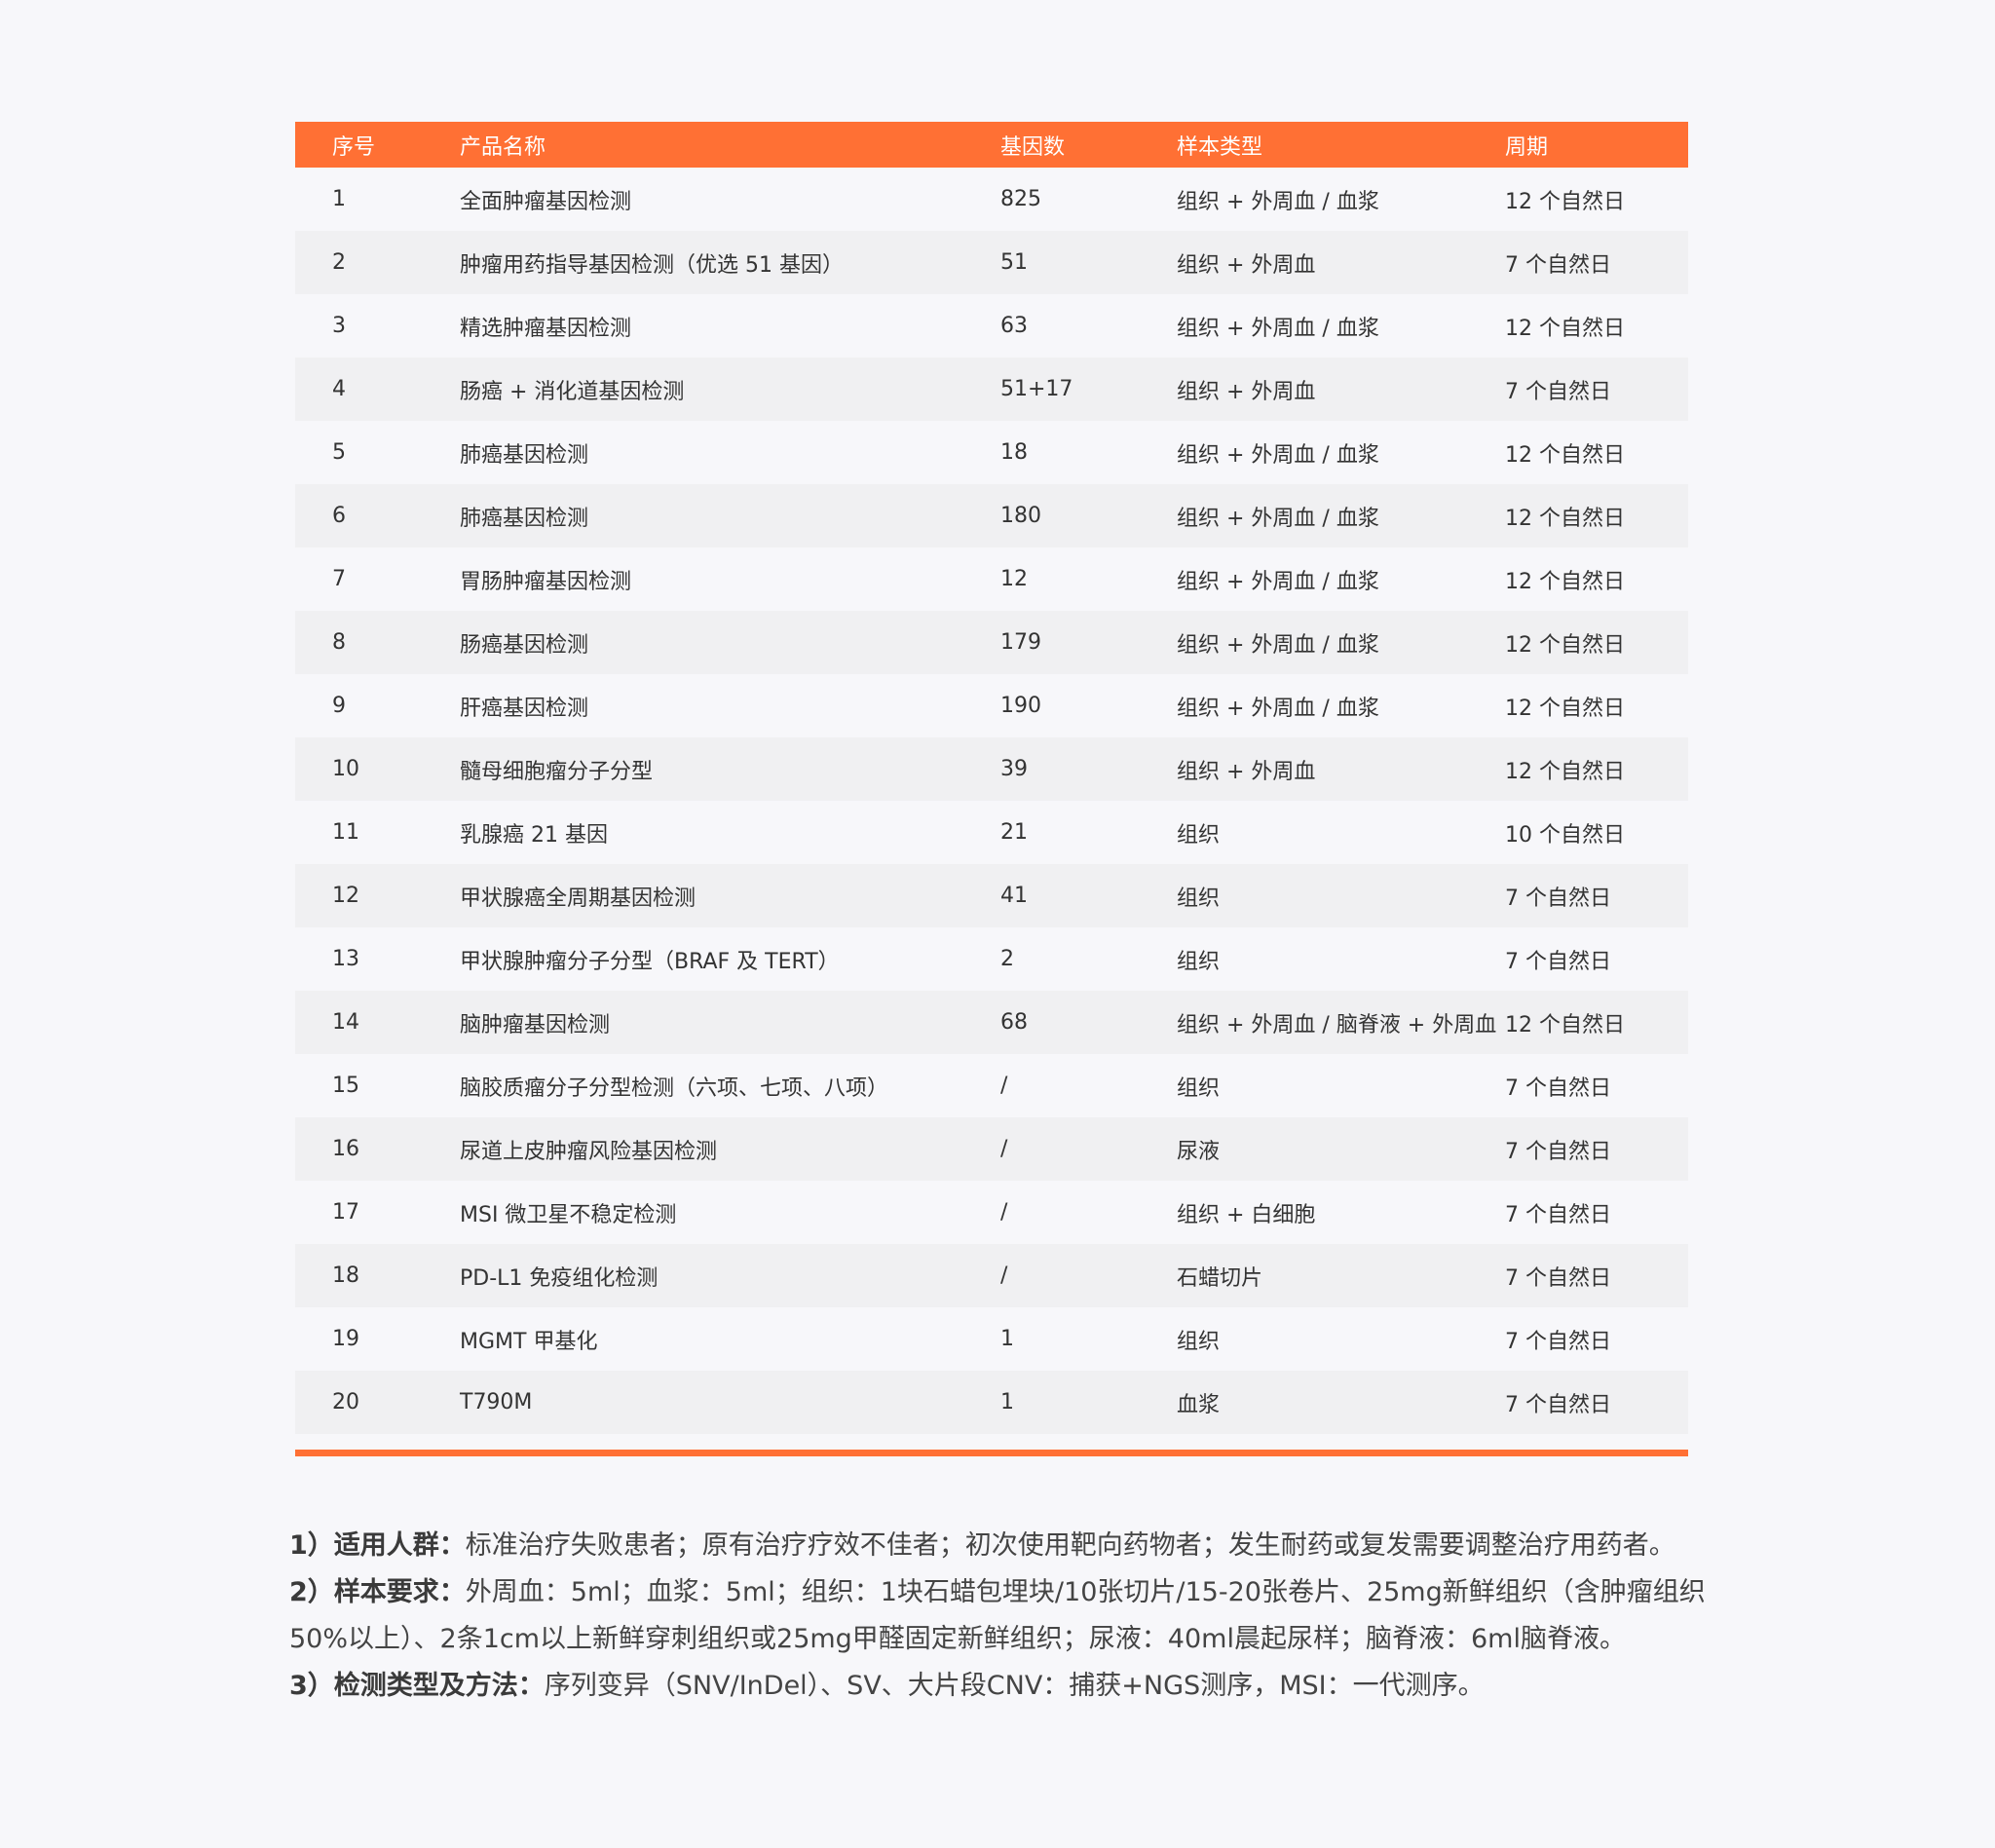 The width and height of the screenshot is (1995, 1848). I want to click on cell-product-name: MSI 微卫星不稳定检测, so click(568, 1215).